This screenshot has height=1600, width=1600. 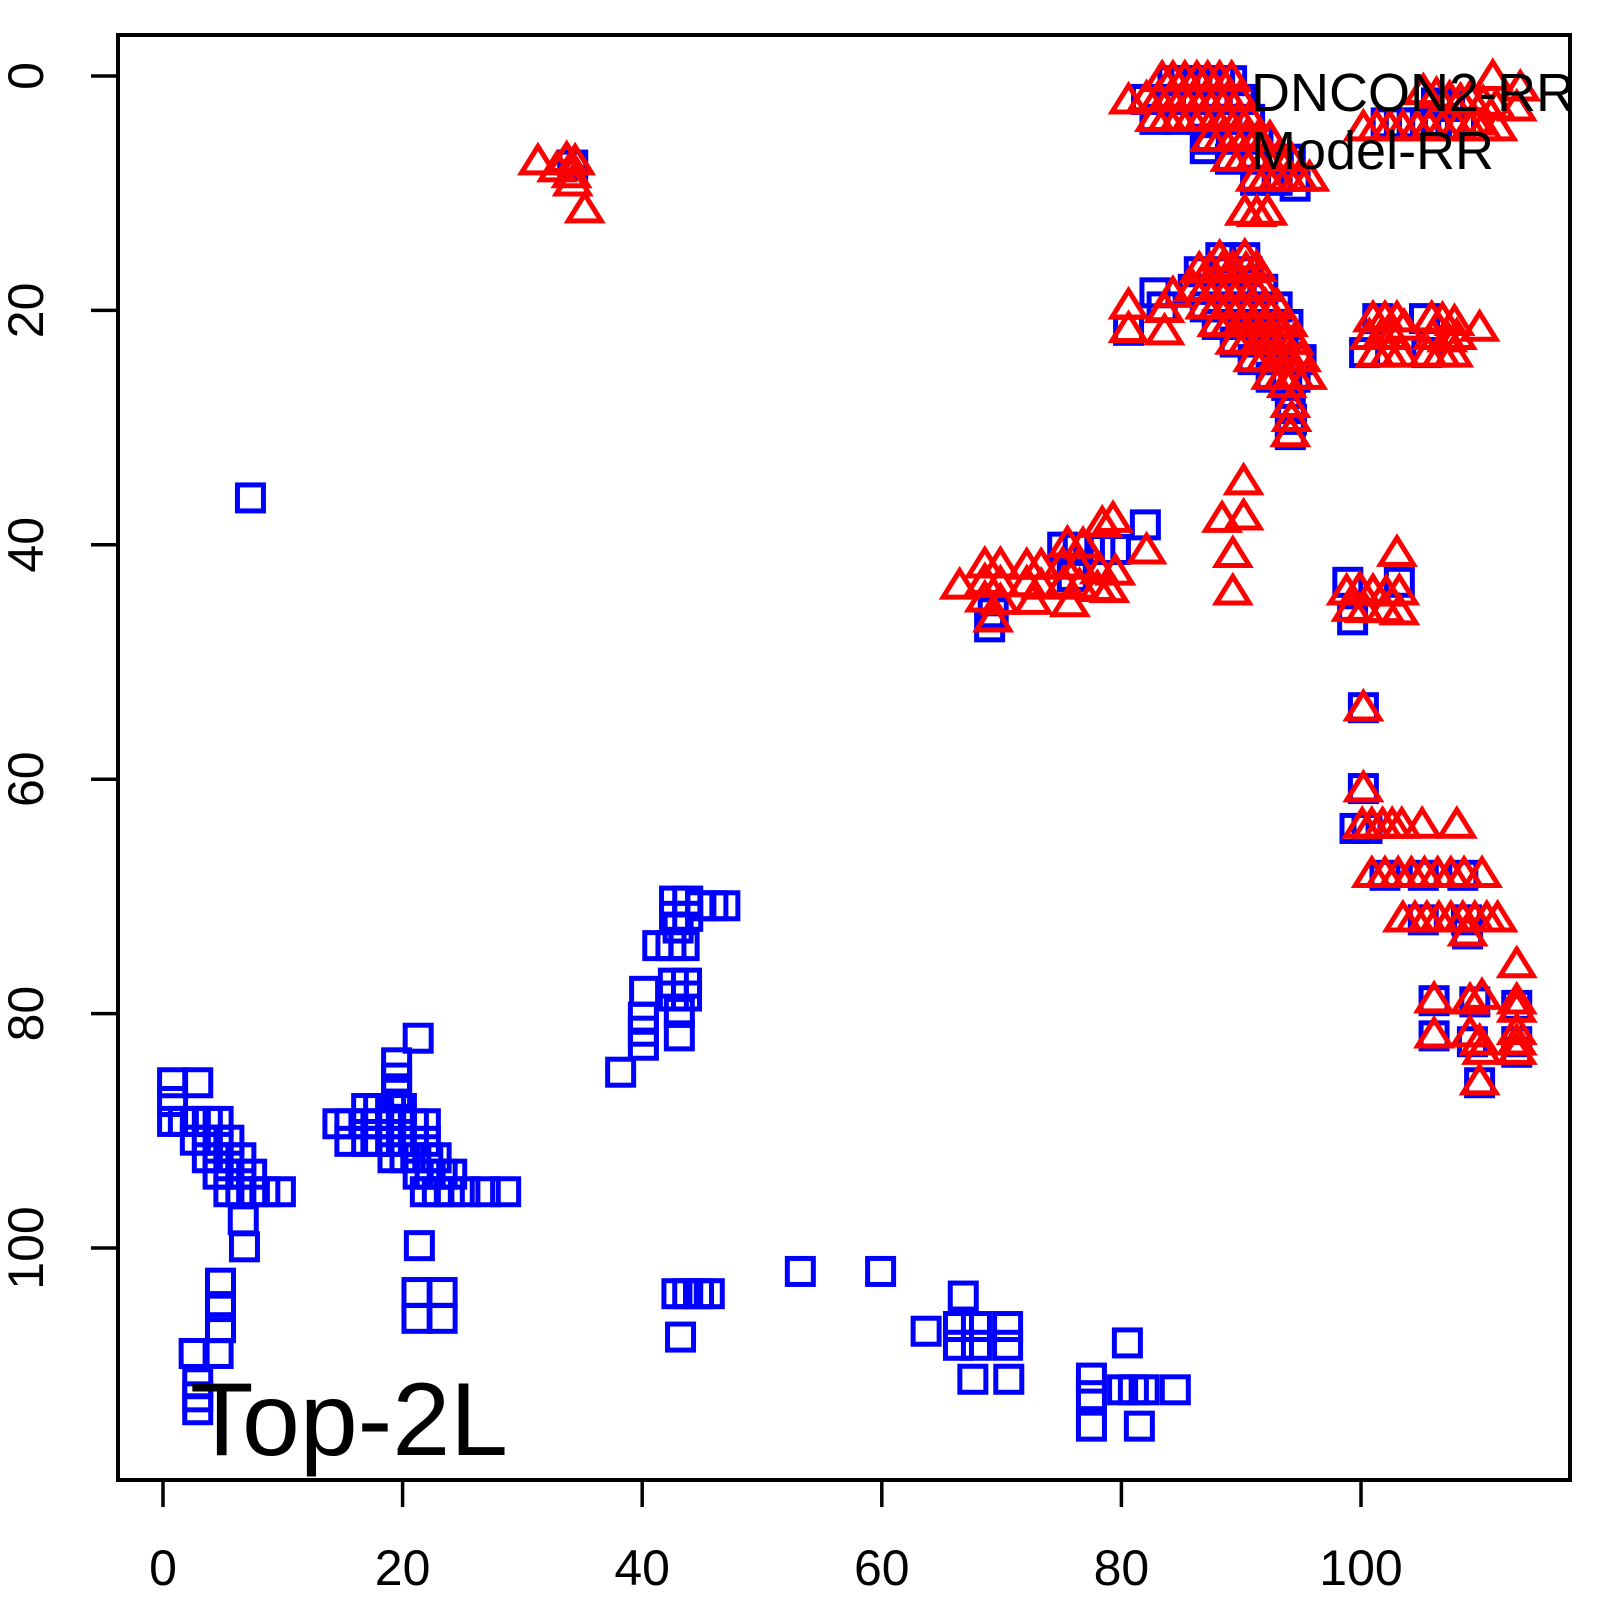 I want to click on legend-entry-model-rr: Model-RR, so click(x=1373, y=151).